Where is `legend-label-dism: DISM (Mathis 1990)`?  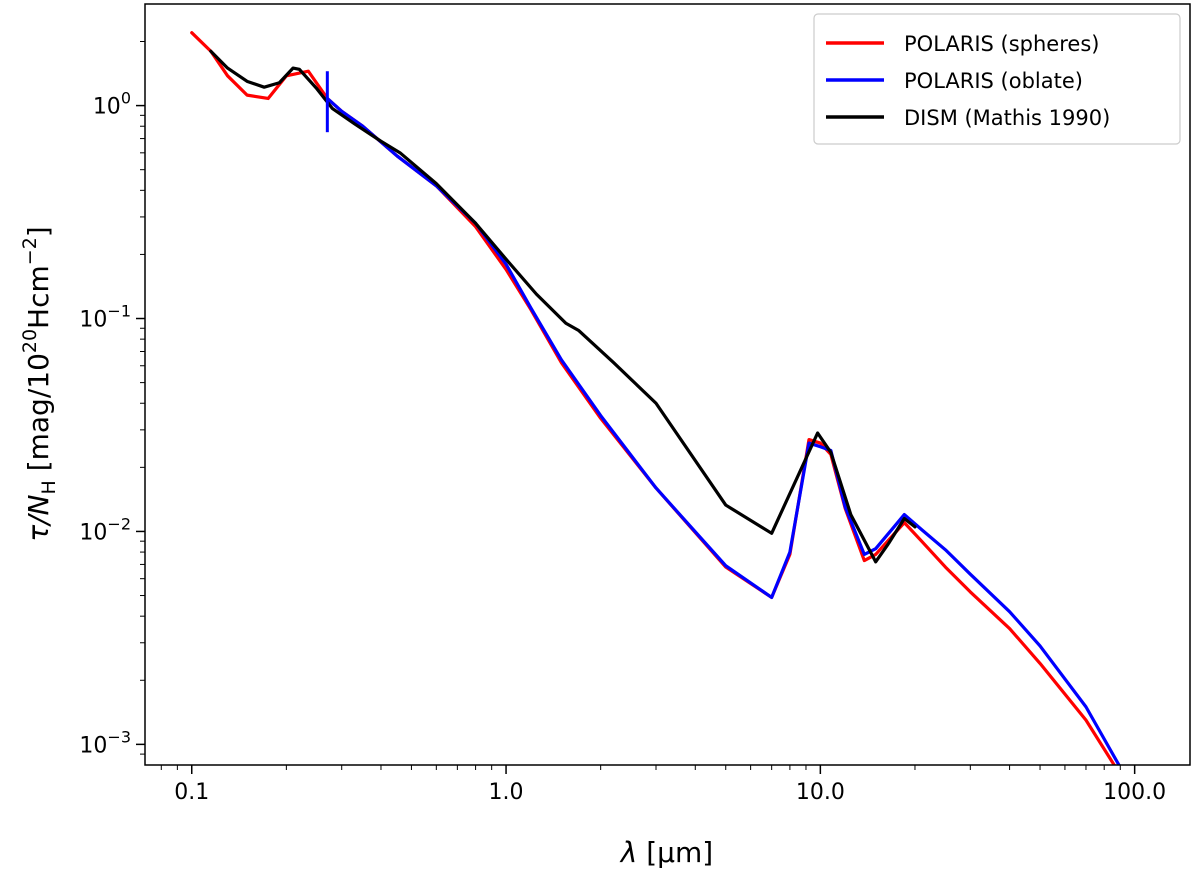
legend-label-dism: DISM (Mathis 1990) is located at coordinates (1007, 118).